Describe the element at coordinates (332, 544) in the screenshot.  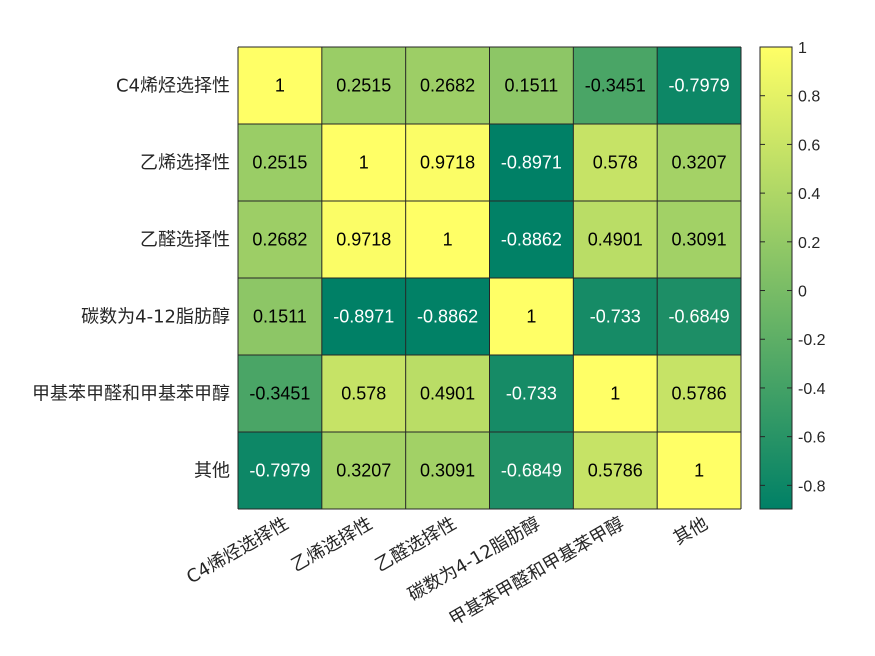
I see `x-tick-label: 乙烯选择性` at that location.